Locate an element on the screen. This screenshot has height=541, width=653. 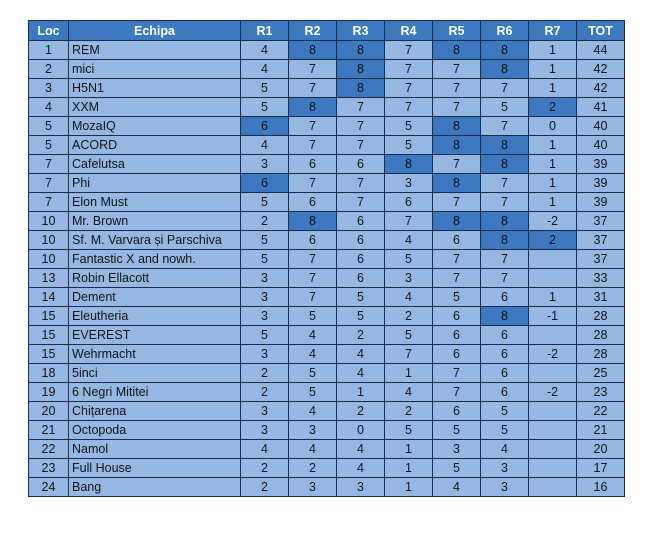
header-loc: Loc is located at coordinates (48, 30).